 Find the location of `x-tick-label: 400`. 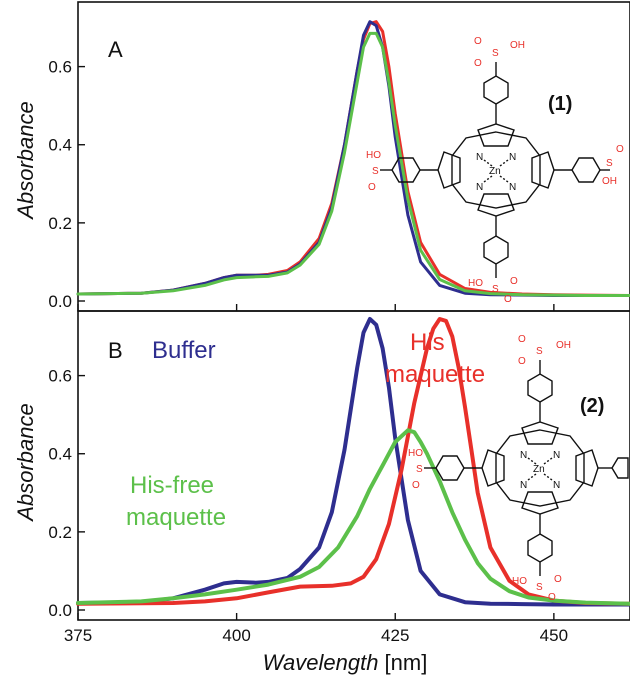

x-tick-label: 400 is located at coordinates (236, 635).